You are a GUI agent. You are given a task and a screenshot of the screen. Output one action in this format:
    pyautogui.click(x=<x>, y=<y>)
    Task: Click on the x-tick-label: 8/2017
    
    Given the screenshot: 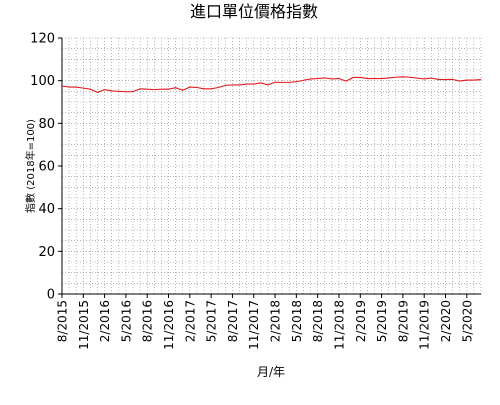 What is the action you would take?
    pyautogui.click(x=233, y=321)
    